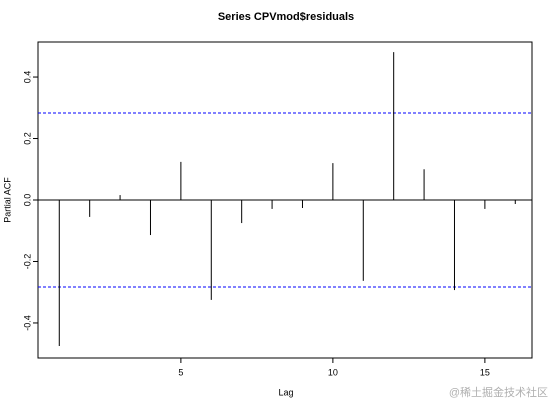 This screenshot has height=410, width=554. I want to click on y-axis-label: Partial ACF, so click(7, 200).